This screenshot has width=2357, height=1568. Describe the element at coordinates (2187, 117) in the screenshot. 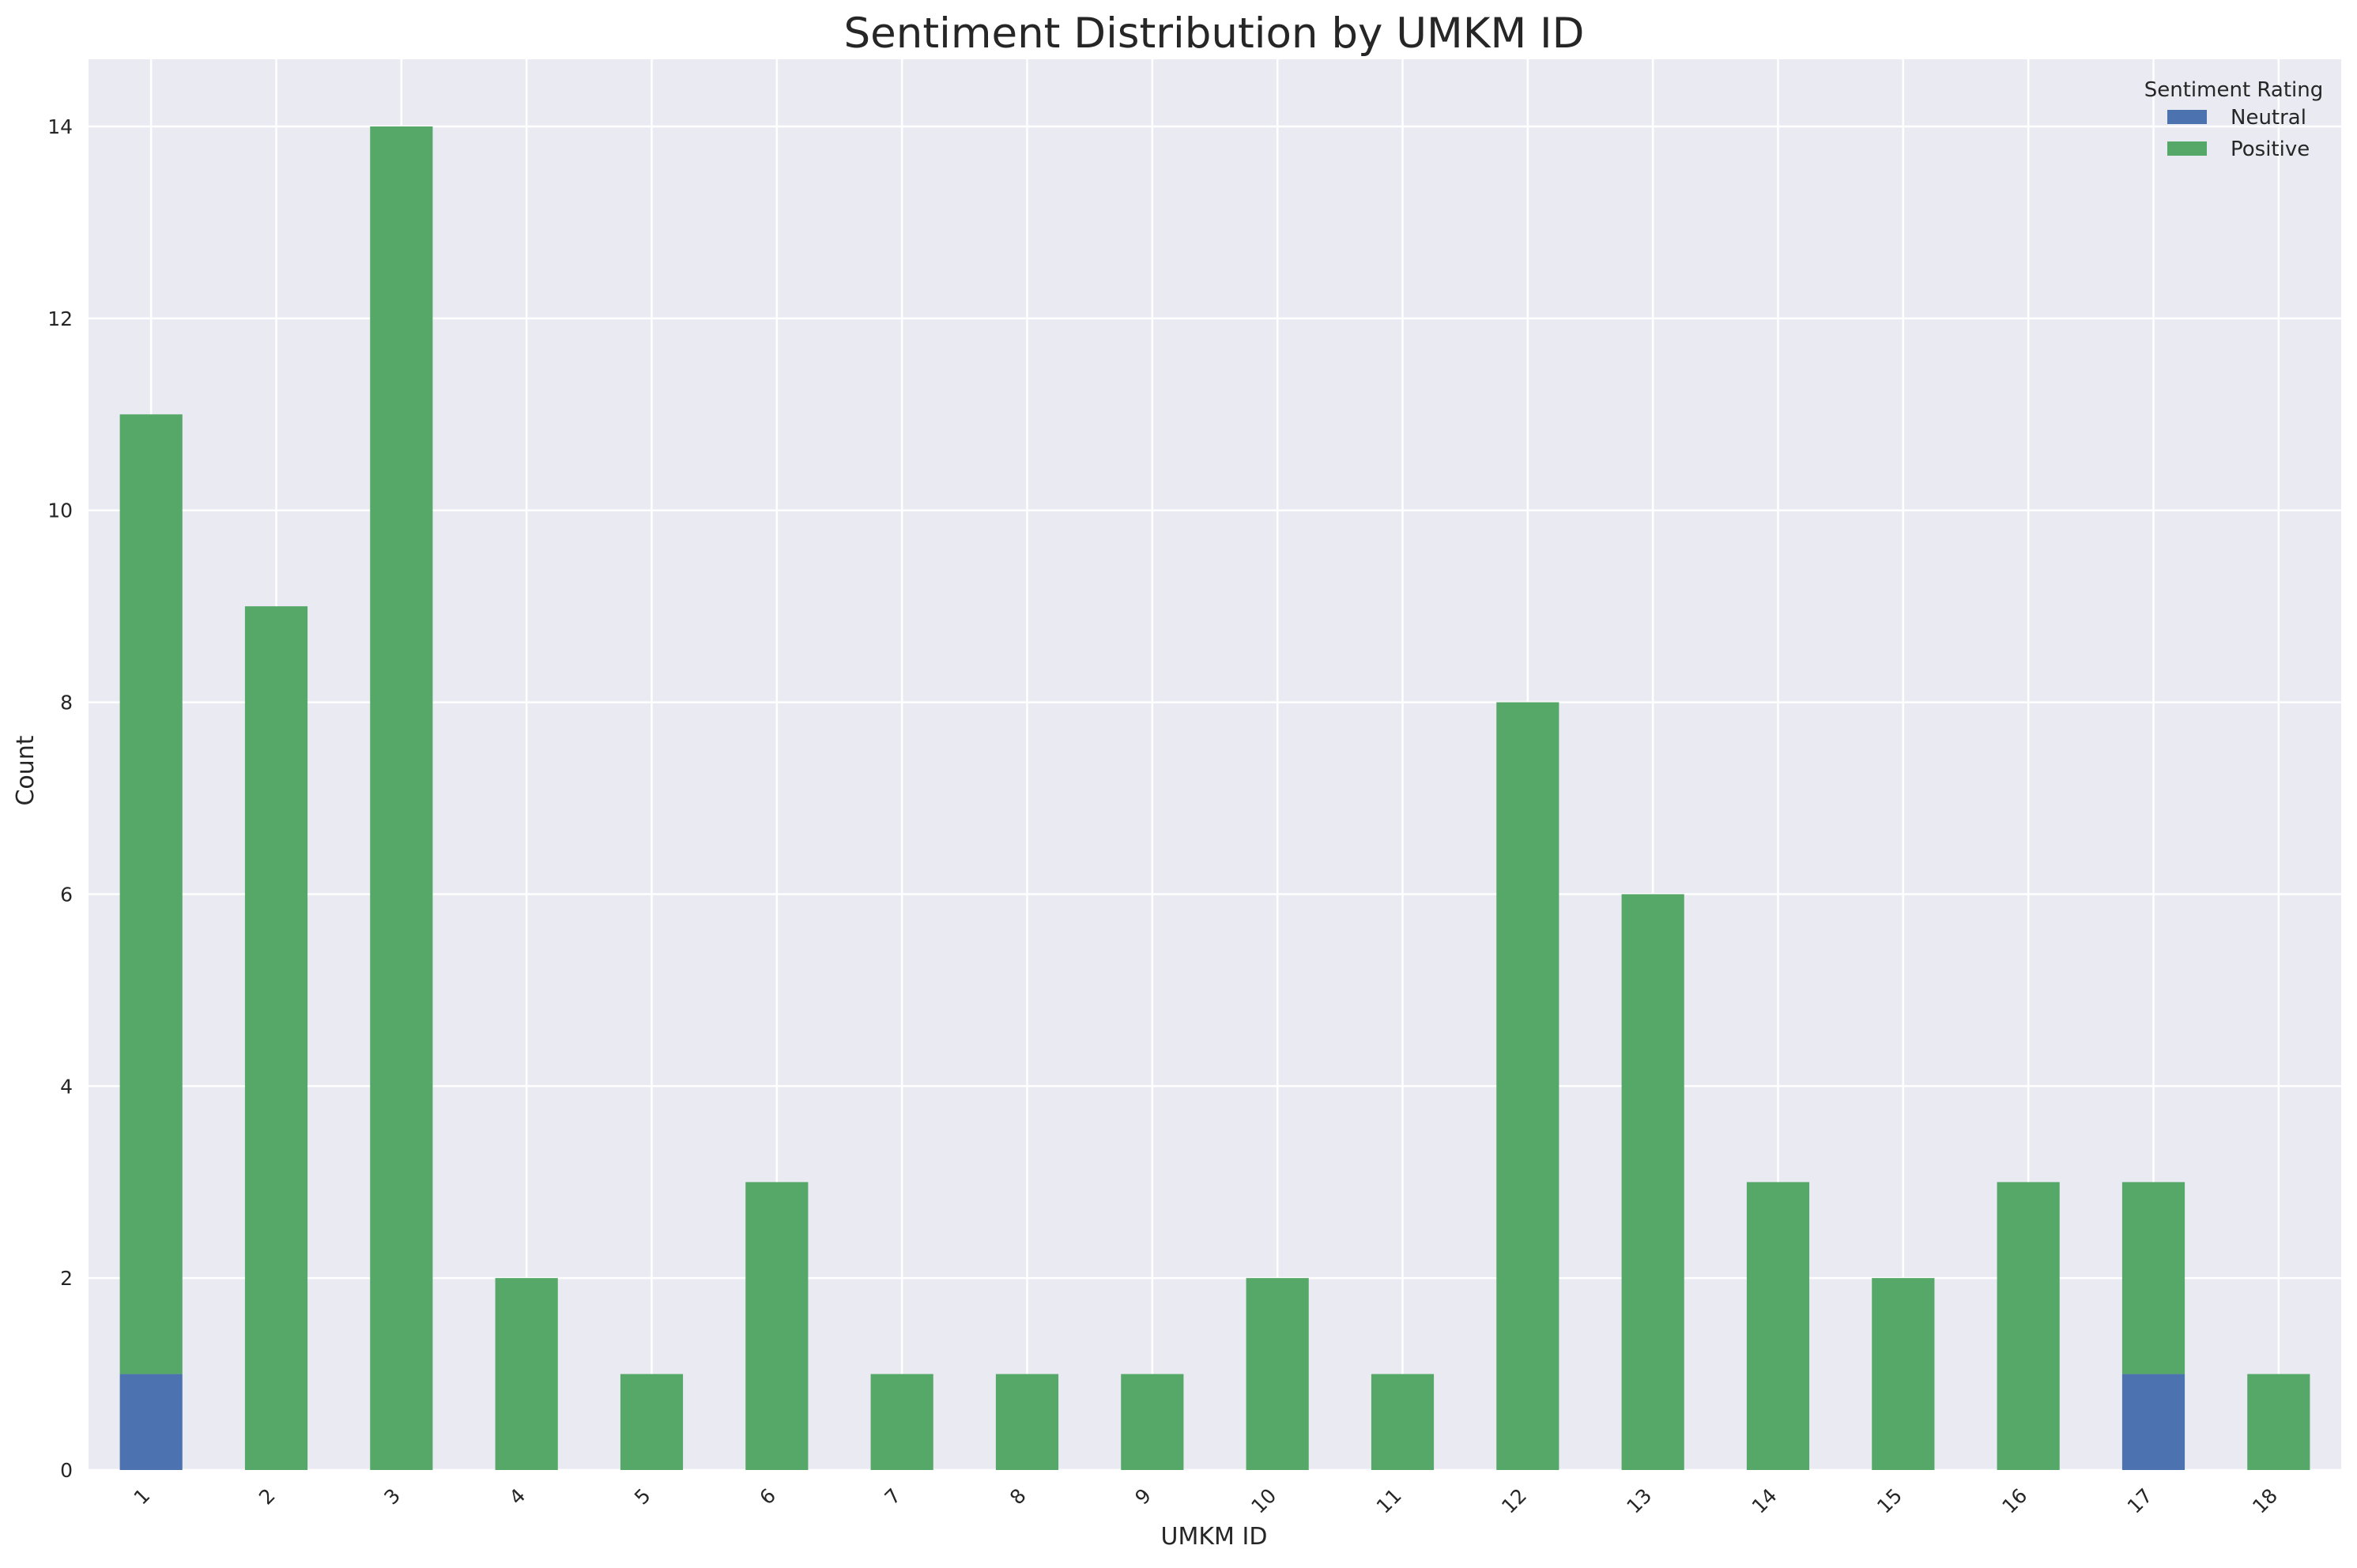

I see `legend-swatch-neutral` at that location.